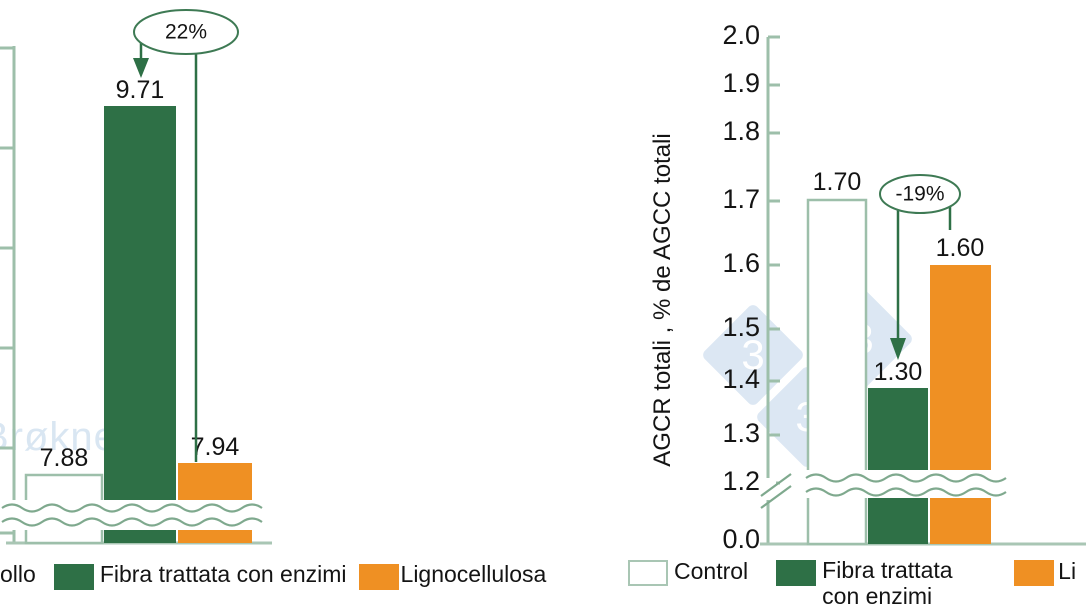  Describe the element at coordinates (776, 491) in the screenshot. I see `right-y-axis-break` at that location.